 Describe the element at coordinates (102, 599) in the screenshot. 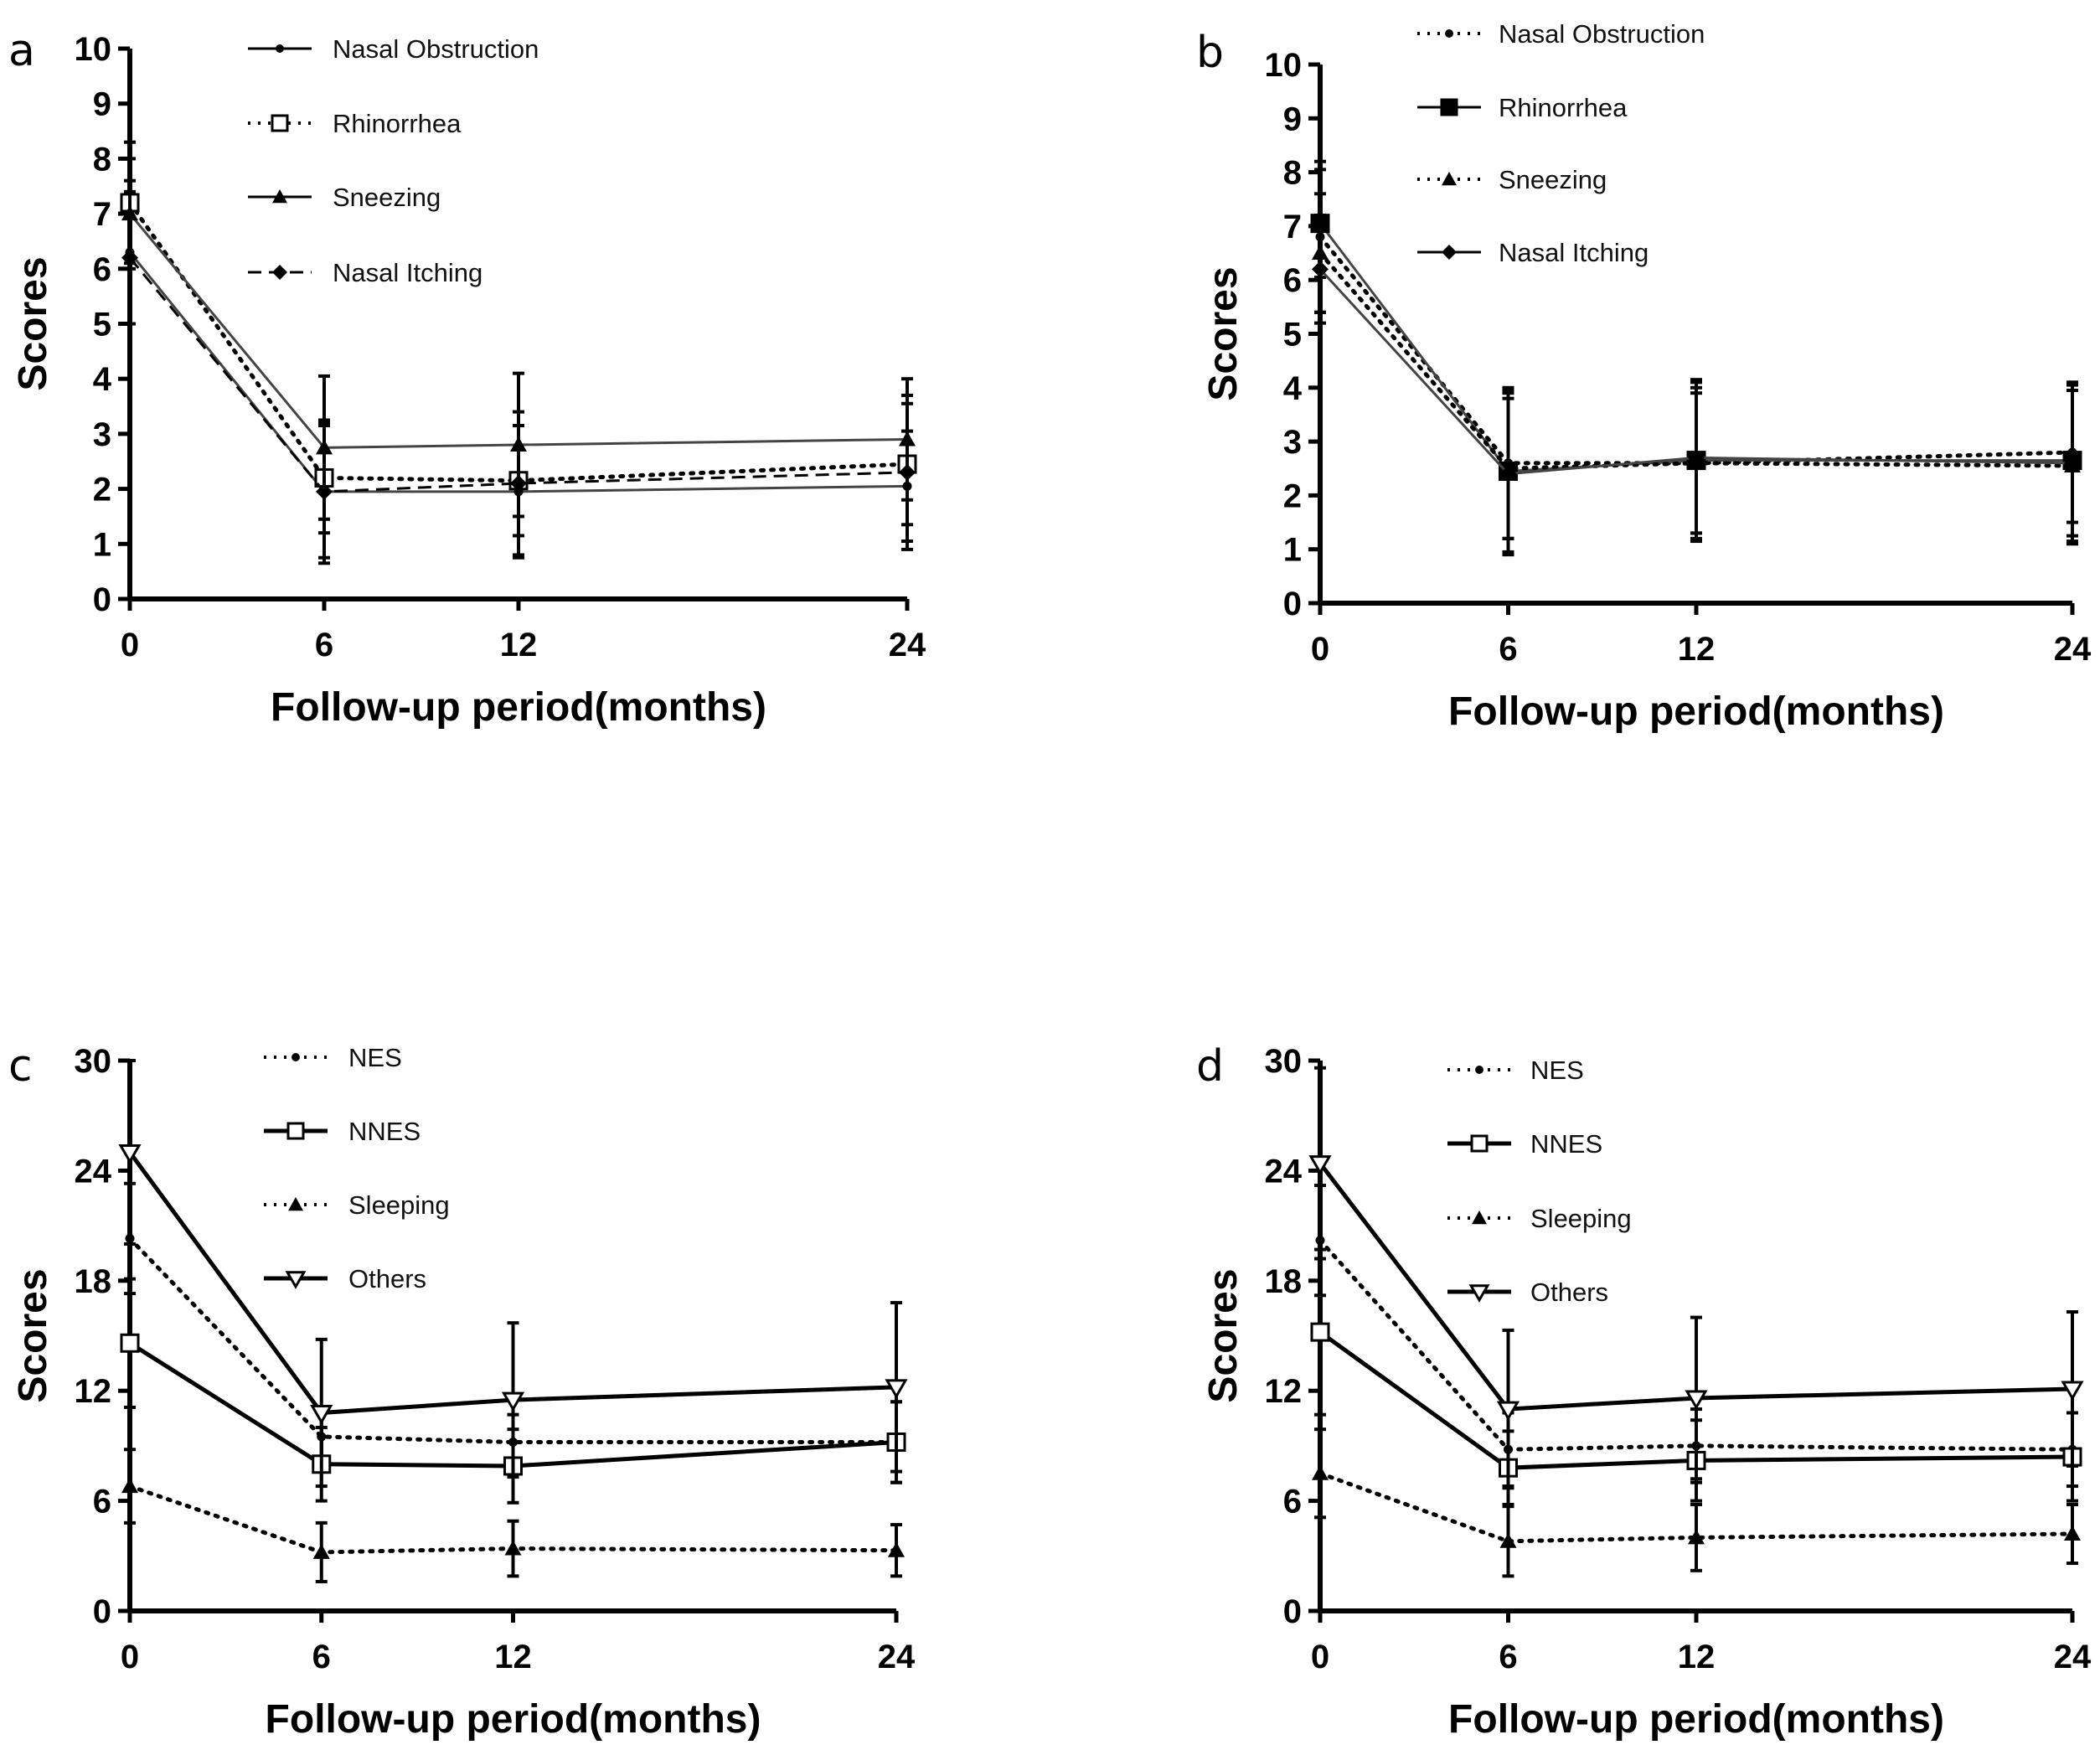

I see `y-tick-label: 0` at that location.